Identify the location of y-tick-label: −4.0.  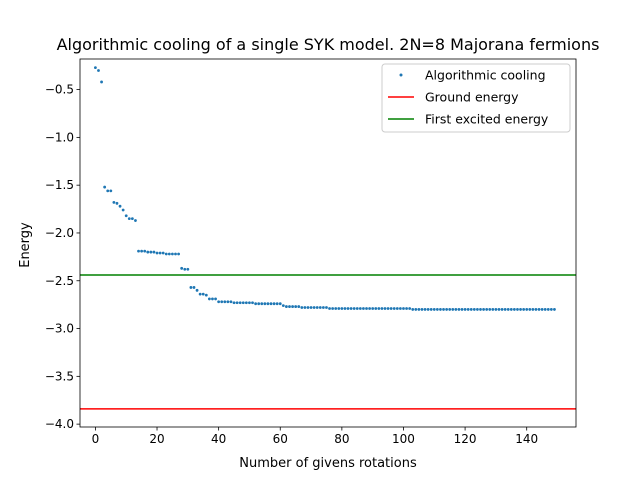
(59, 424).